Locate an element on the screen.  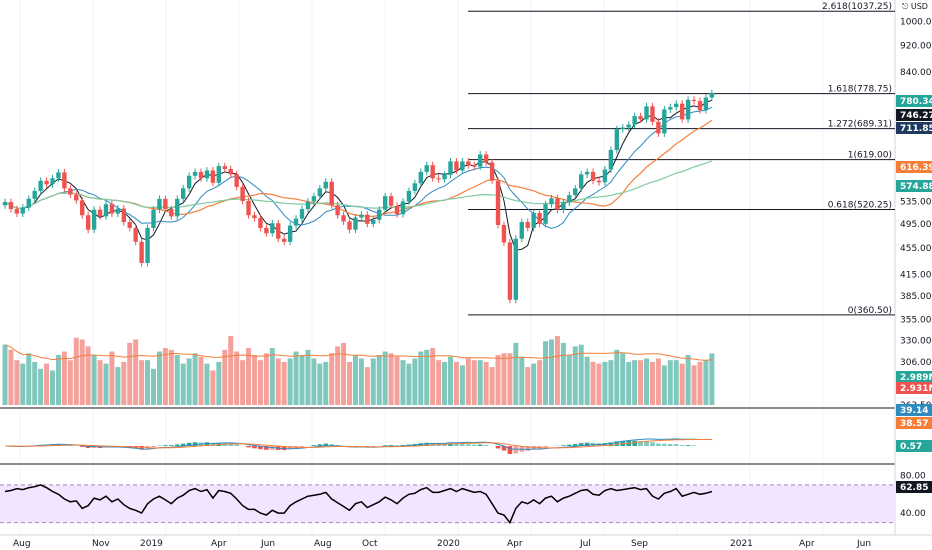
x-axis-tick-label: Oct is located at coordinates (370, 544).